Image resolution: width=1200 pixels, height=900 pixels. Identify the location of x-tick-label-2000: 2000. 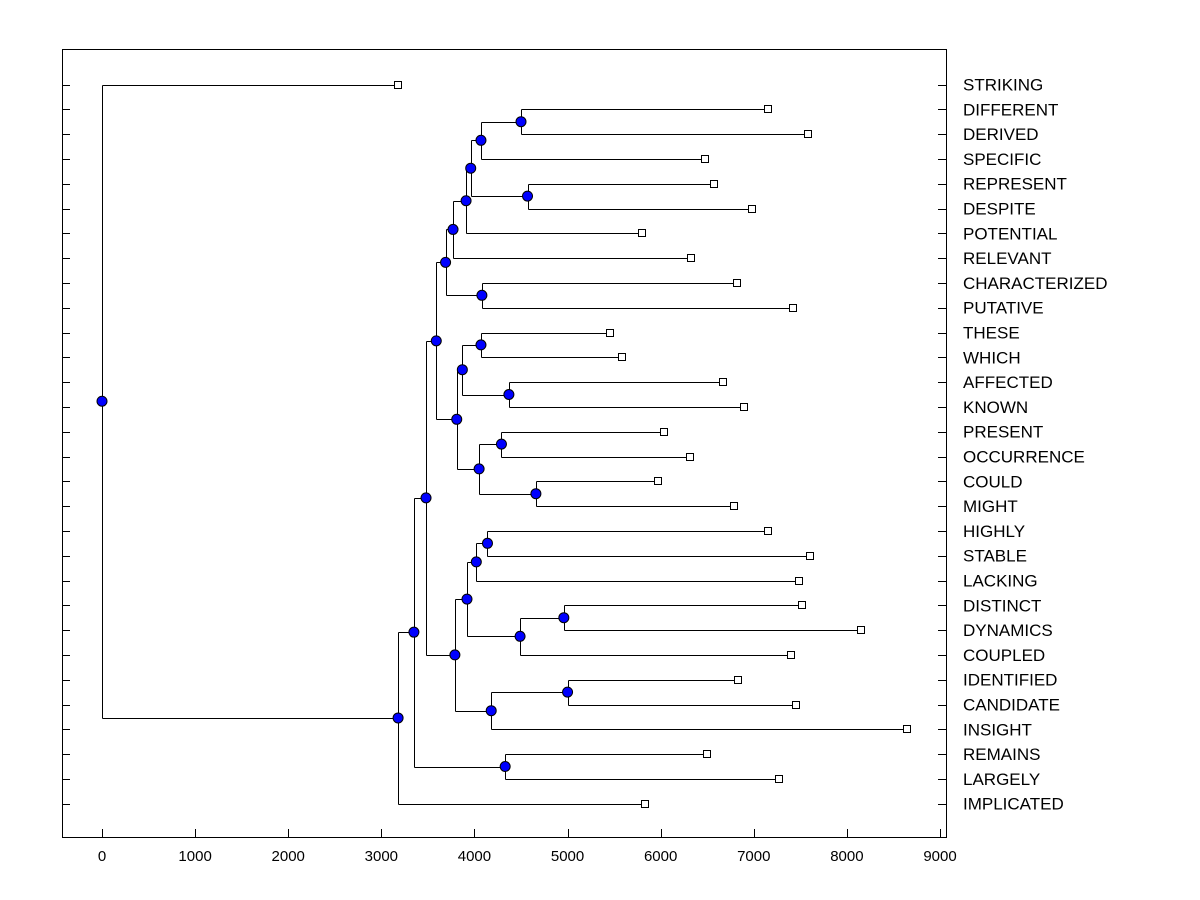
(288, 856).